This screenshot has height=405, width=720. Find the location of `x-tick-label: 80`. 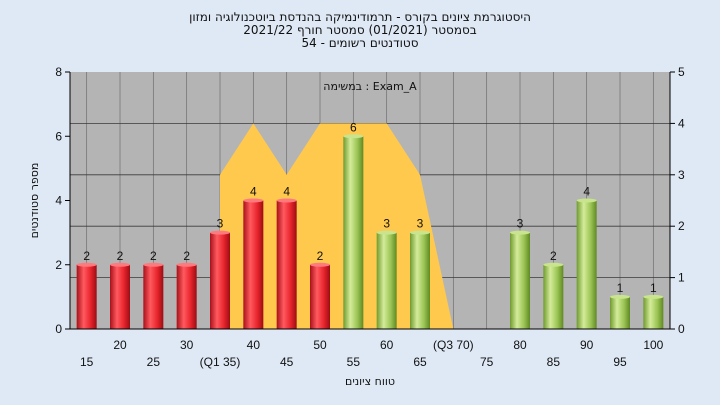

x-tick-label: 80 is located at coordinates (520, 345).